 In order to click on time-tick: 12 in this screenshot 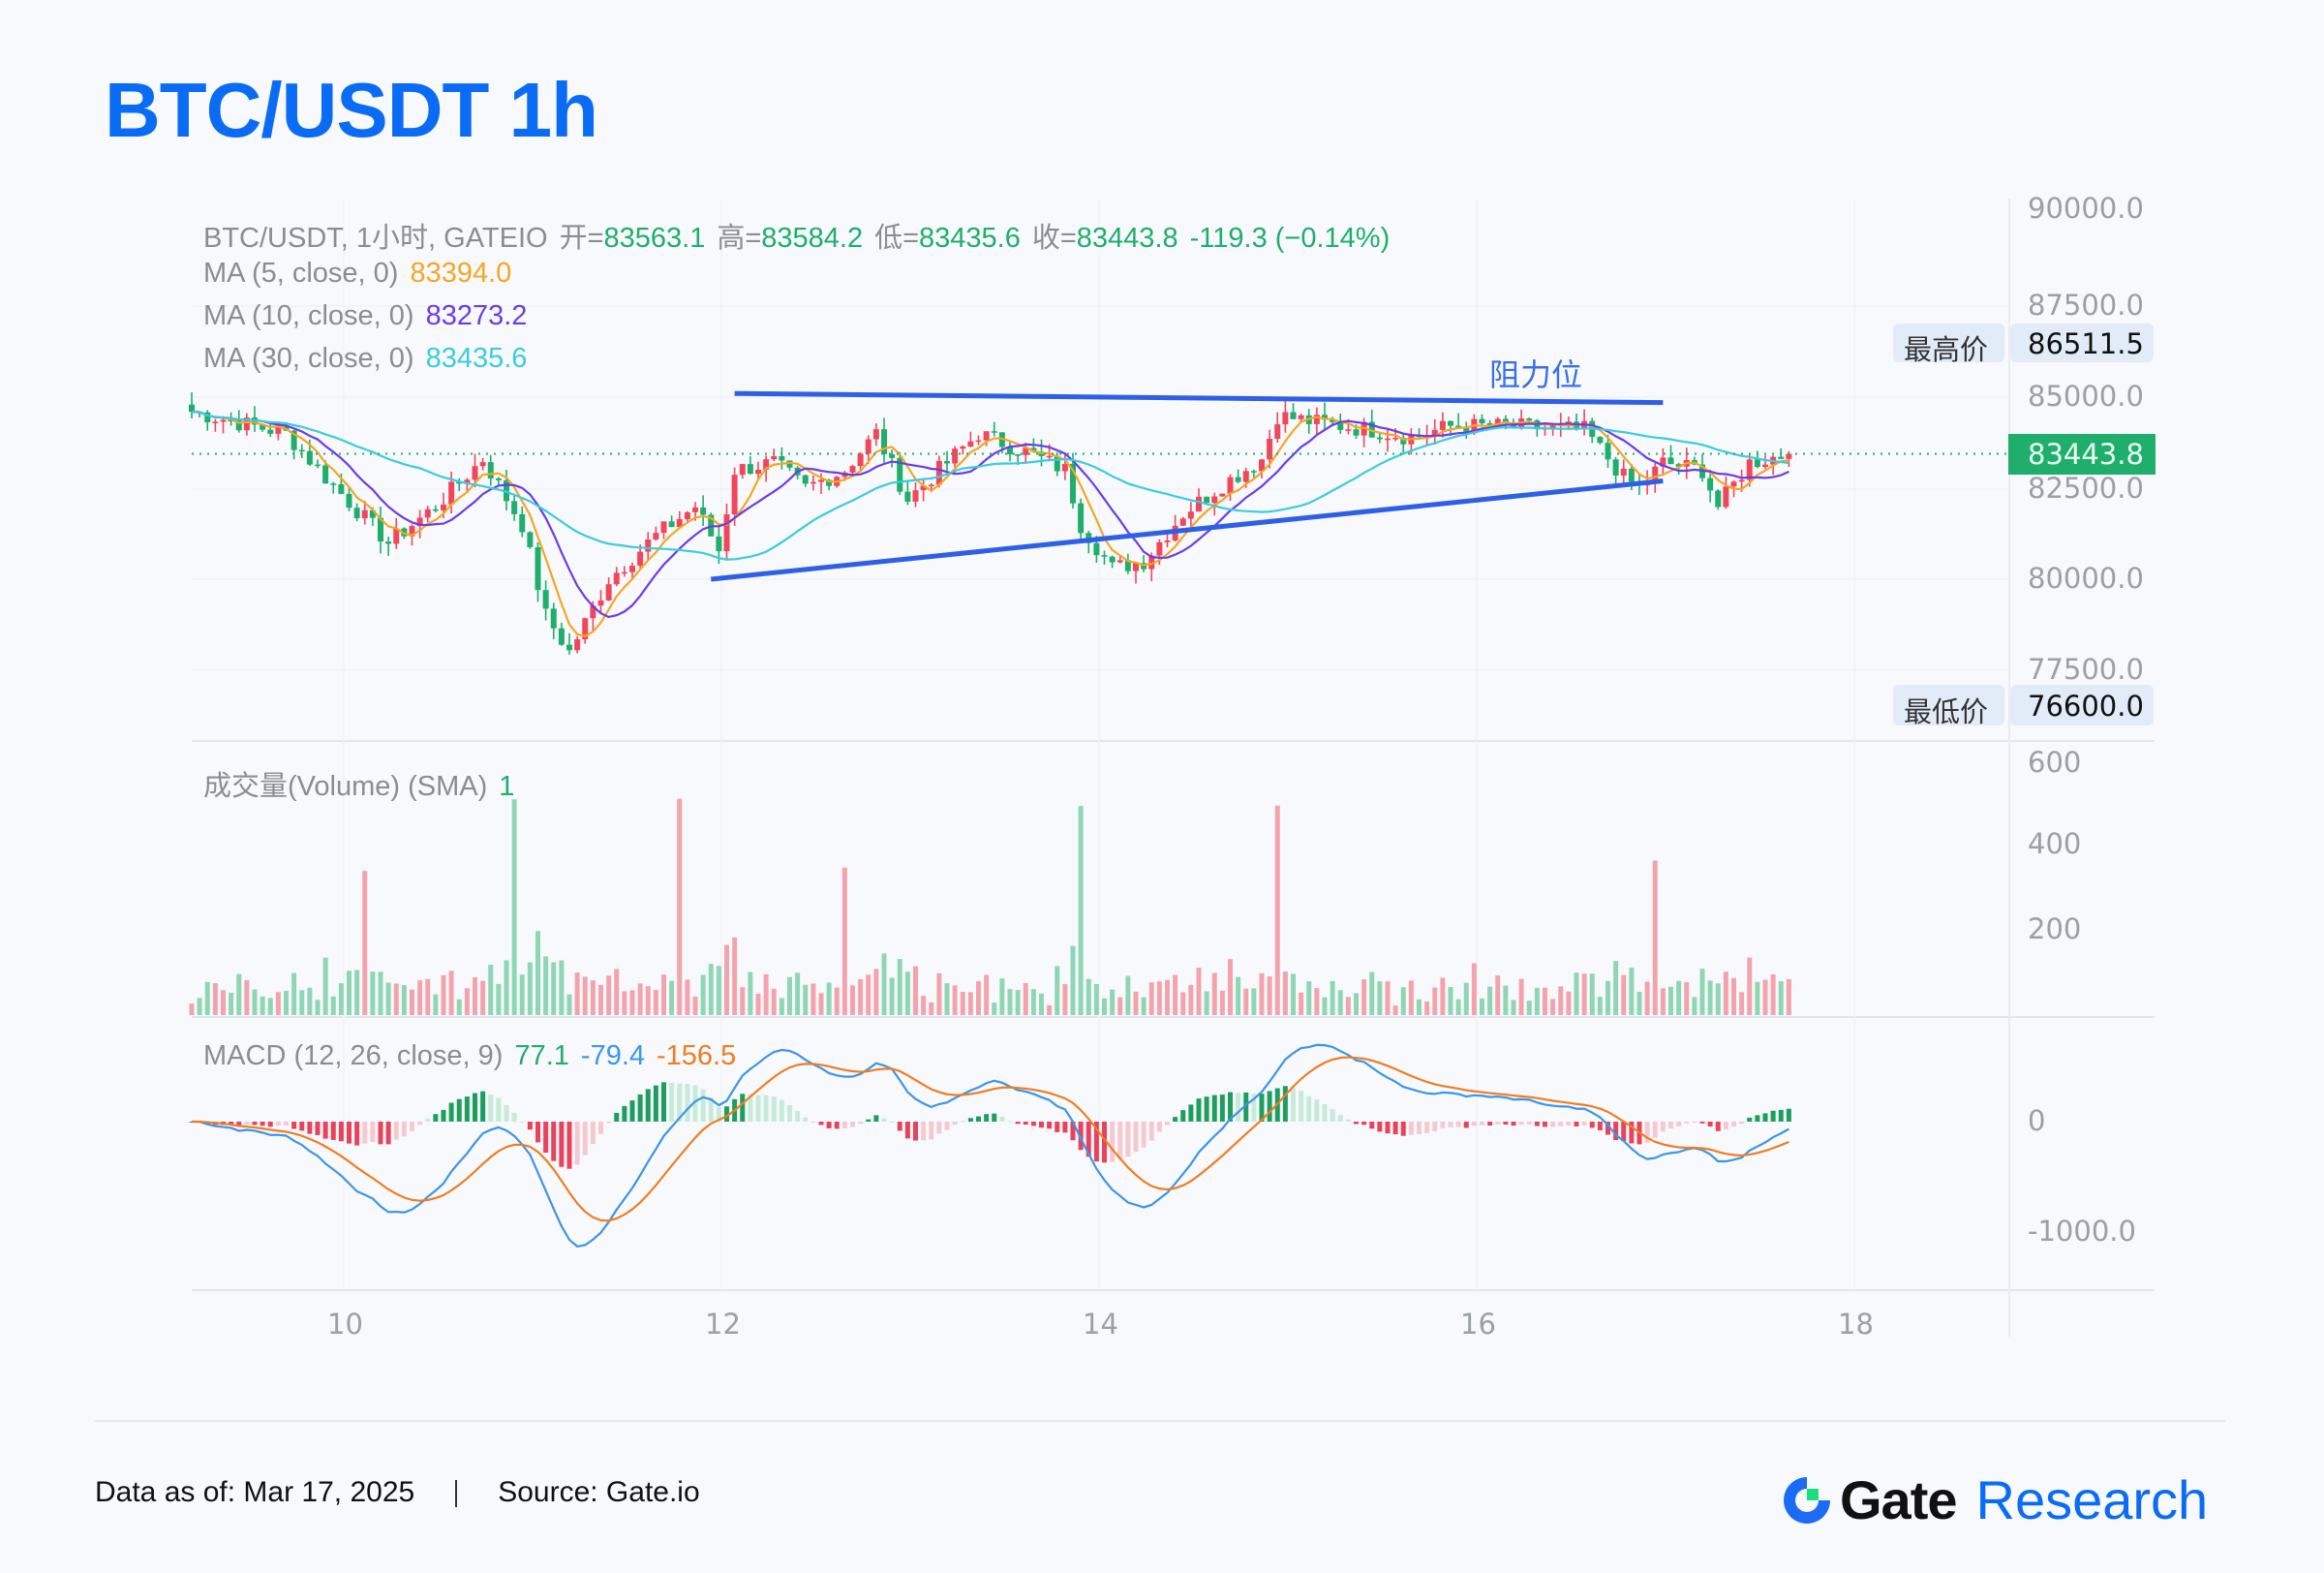, I will do `click(723, 1324)`.